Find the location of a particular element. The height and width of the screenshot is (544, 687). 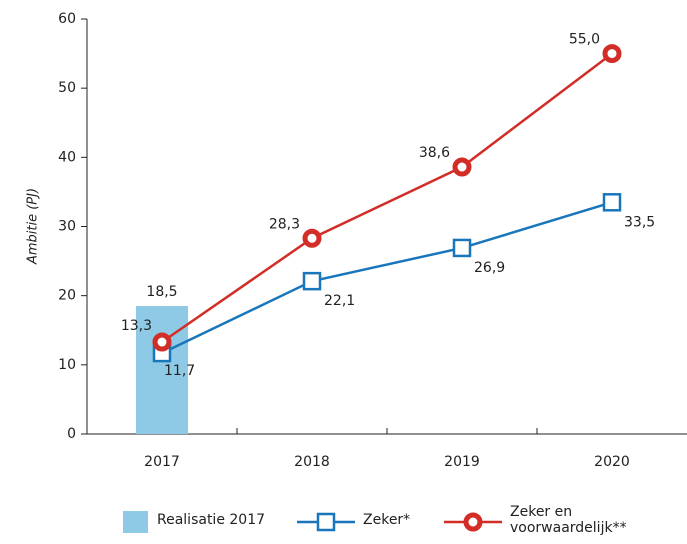

legend-box: Zeker en voorwaardelijk** is located at coordinates (568, 520).